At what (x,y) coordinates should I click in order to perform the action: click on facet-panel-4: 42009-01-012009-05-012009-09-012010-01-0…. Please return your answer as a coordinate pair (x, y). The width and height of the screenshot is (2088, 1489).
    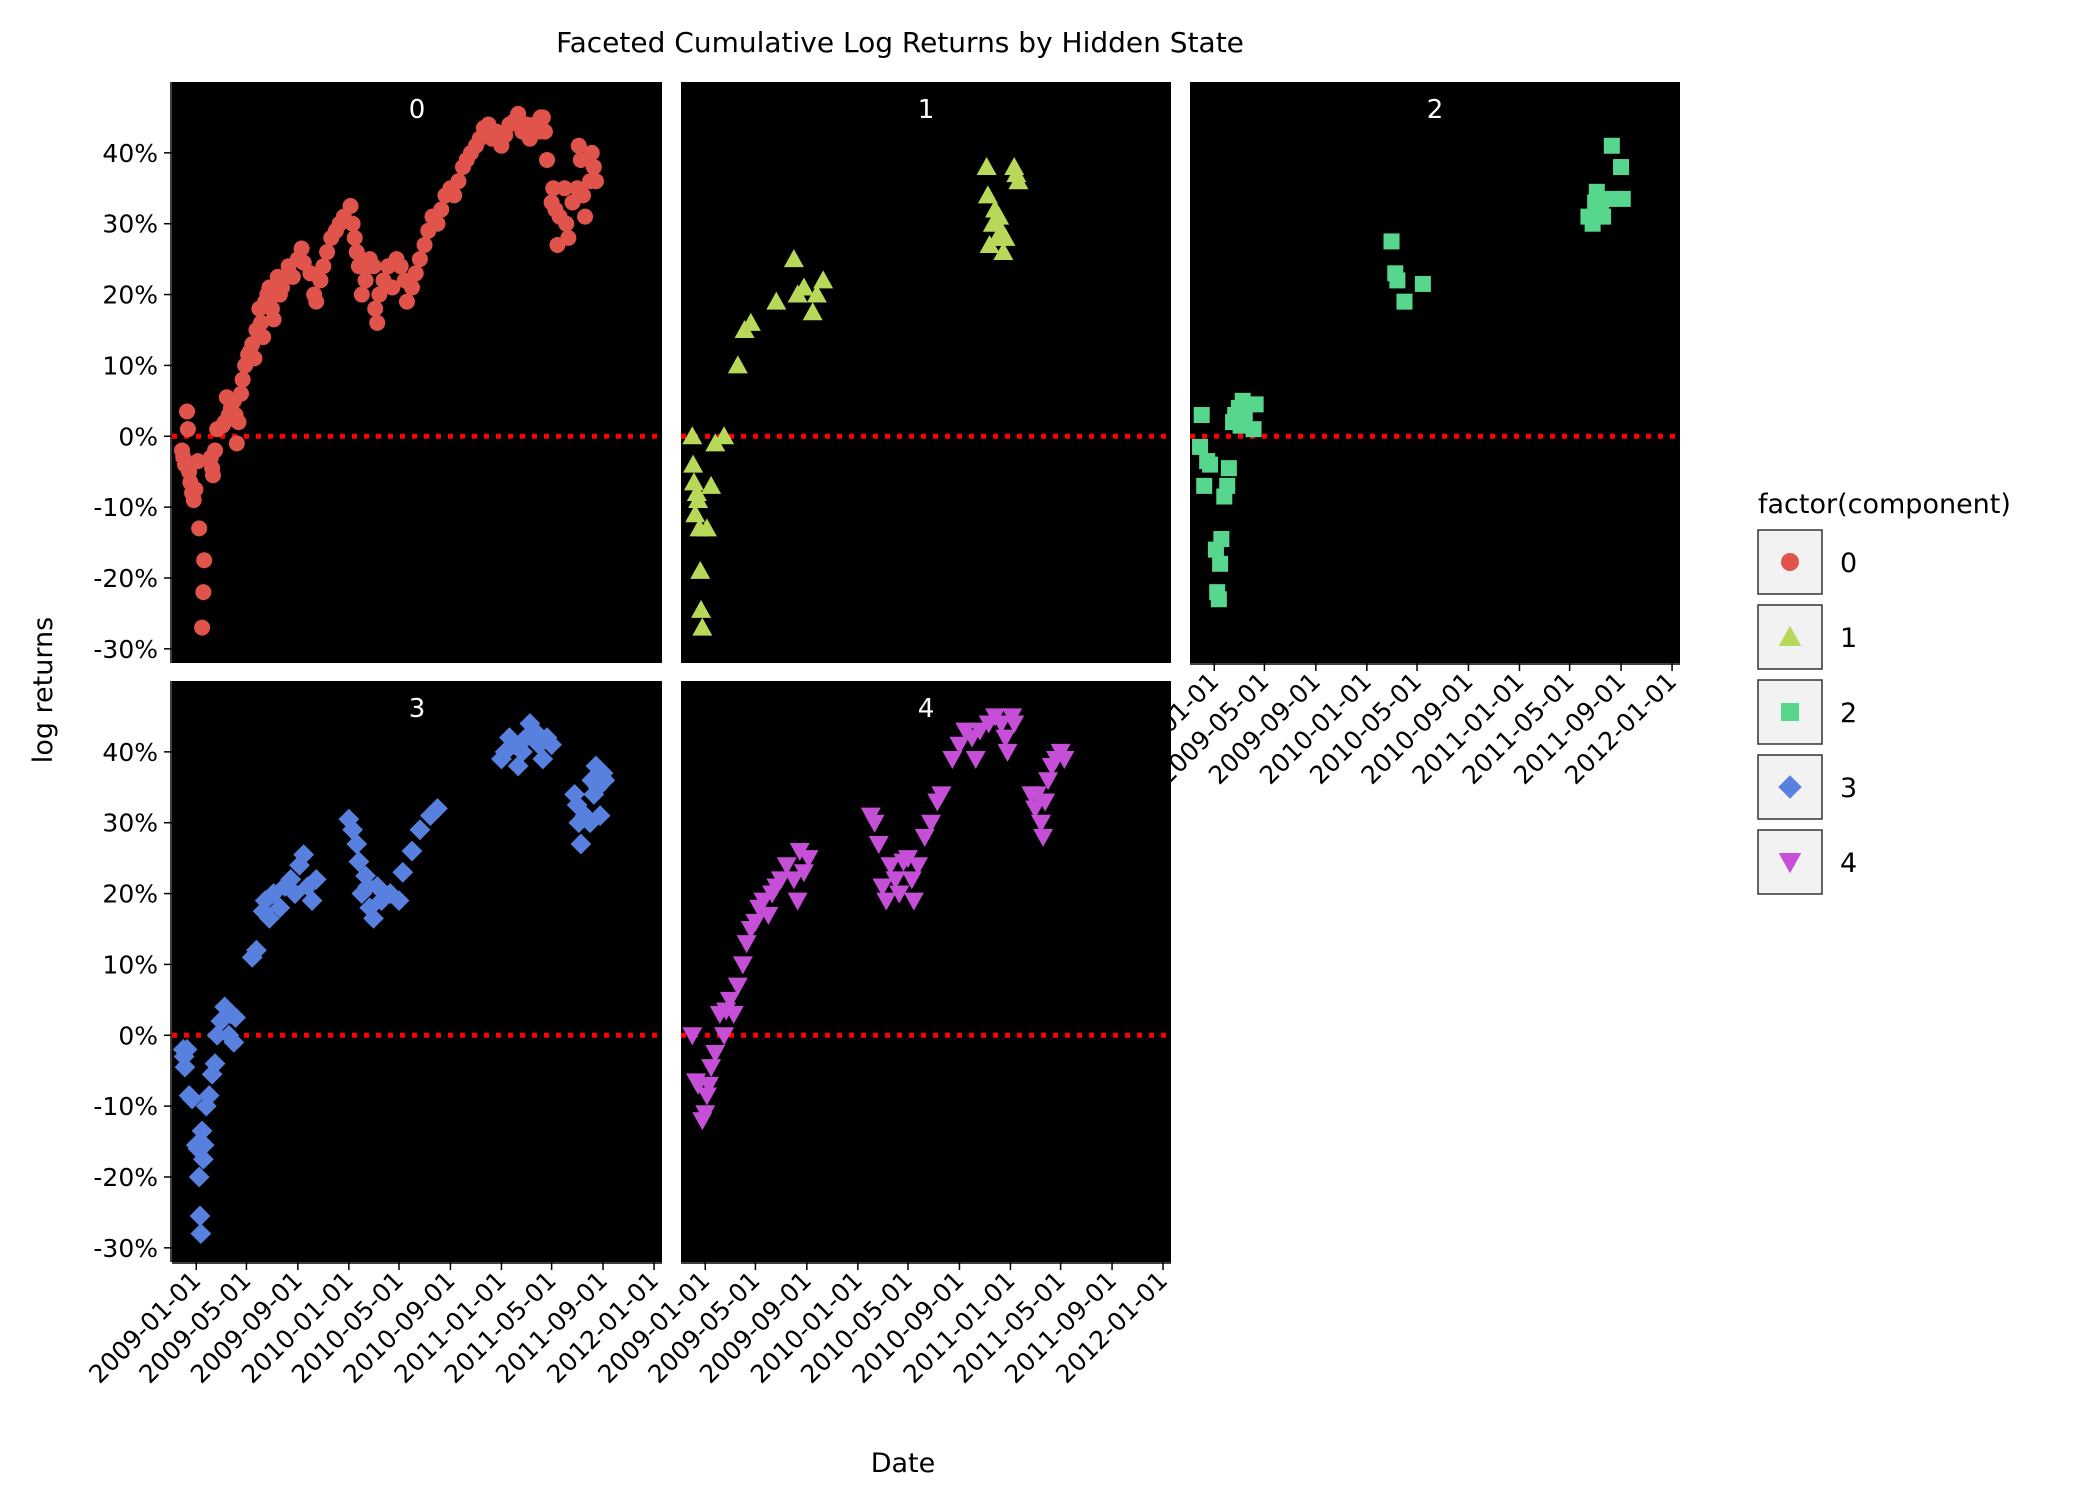
    Looking at the image, I should click on (882, 1035).